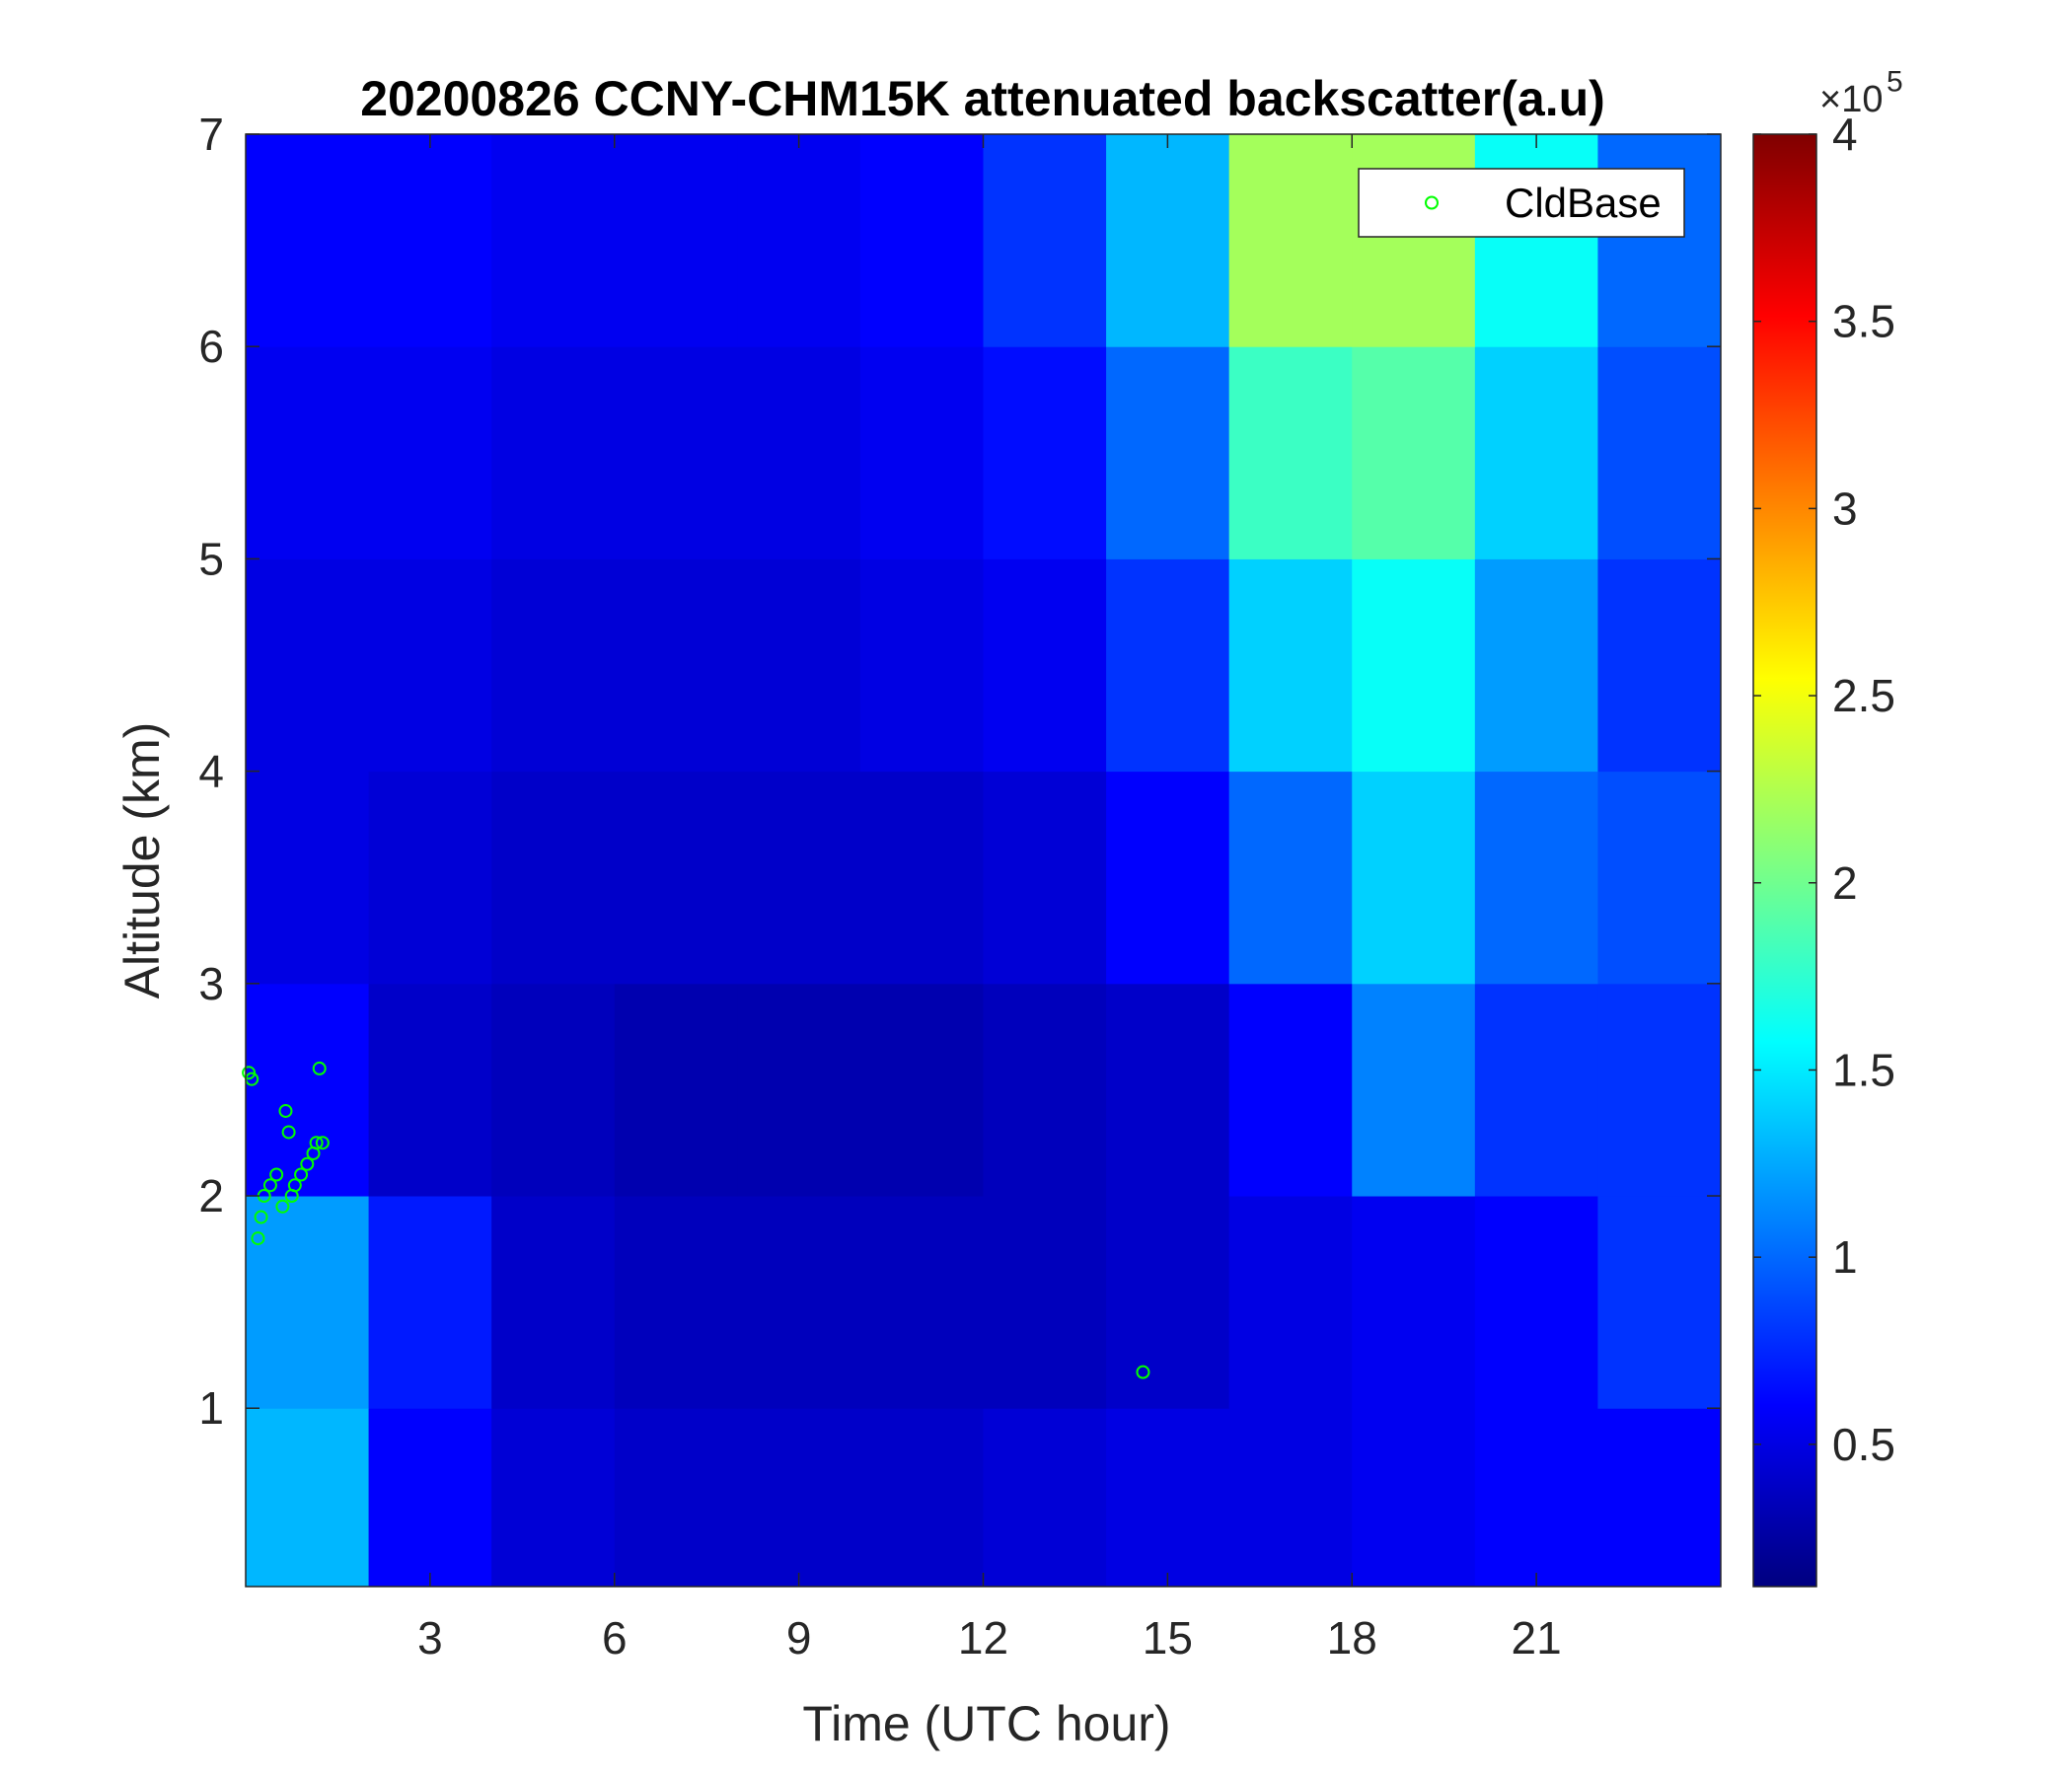 The width and height of the screenshot is (2072, 1776). I want to click on colorbar-tick-label: 2.5, so click(1864, 696).